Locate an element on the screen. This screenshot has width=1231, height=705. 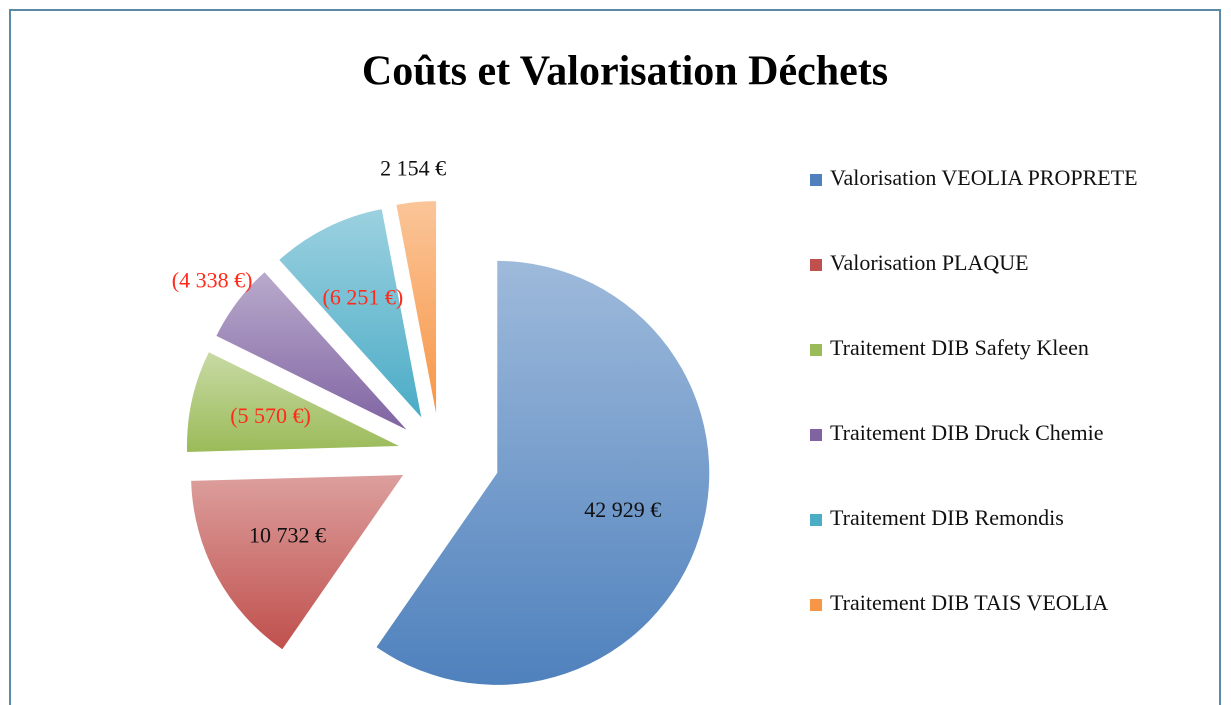
legend-label: Valorisation VEOLIA PROPRETE is located at coordinates (984, 177).